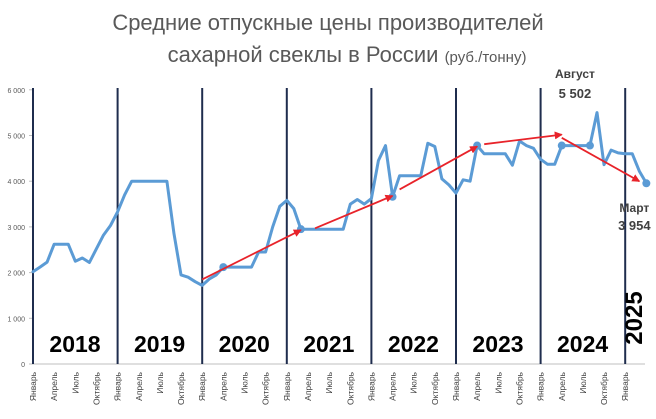 The height and width of the screenshot is (419, 656). I want to click on y-tick-label: 1 000, so click(16, 319).